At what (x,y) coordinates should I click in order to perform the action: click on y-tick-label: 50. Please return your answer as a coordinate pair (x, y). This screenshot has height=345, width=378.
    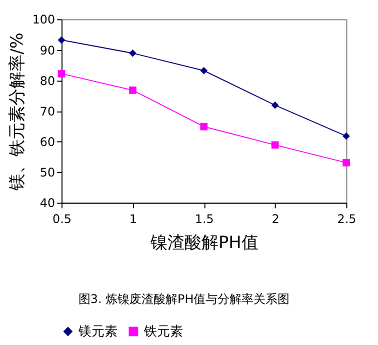
    Looking at the image, I should click on (48, 173).